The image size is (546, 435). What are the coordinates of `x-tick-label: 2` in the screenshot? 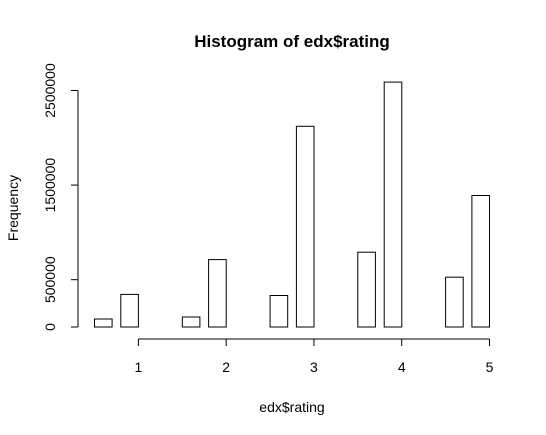 It's located at (226, 367).